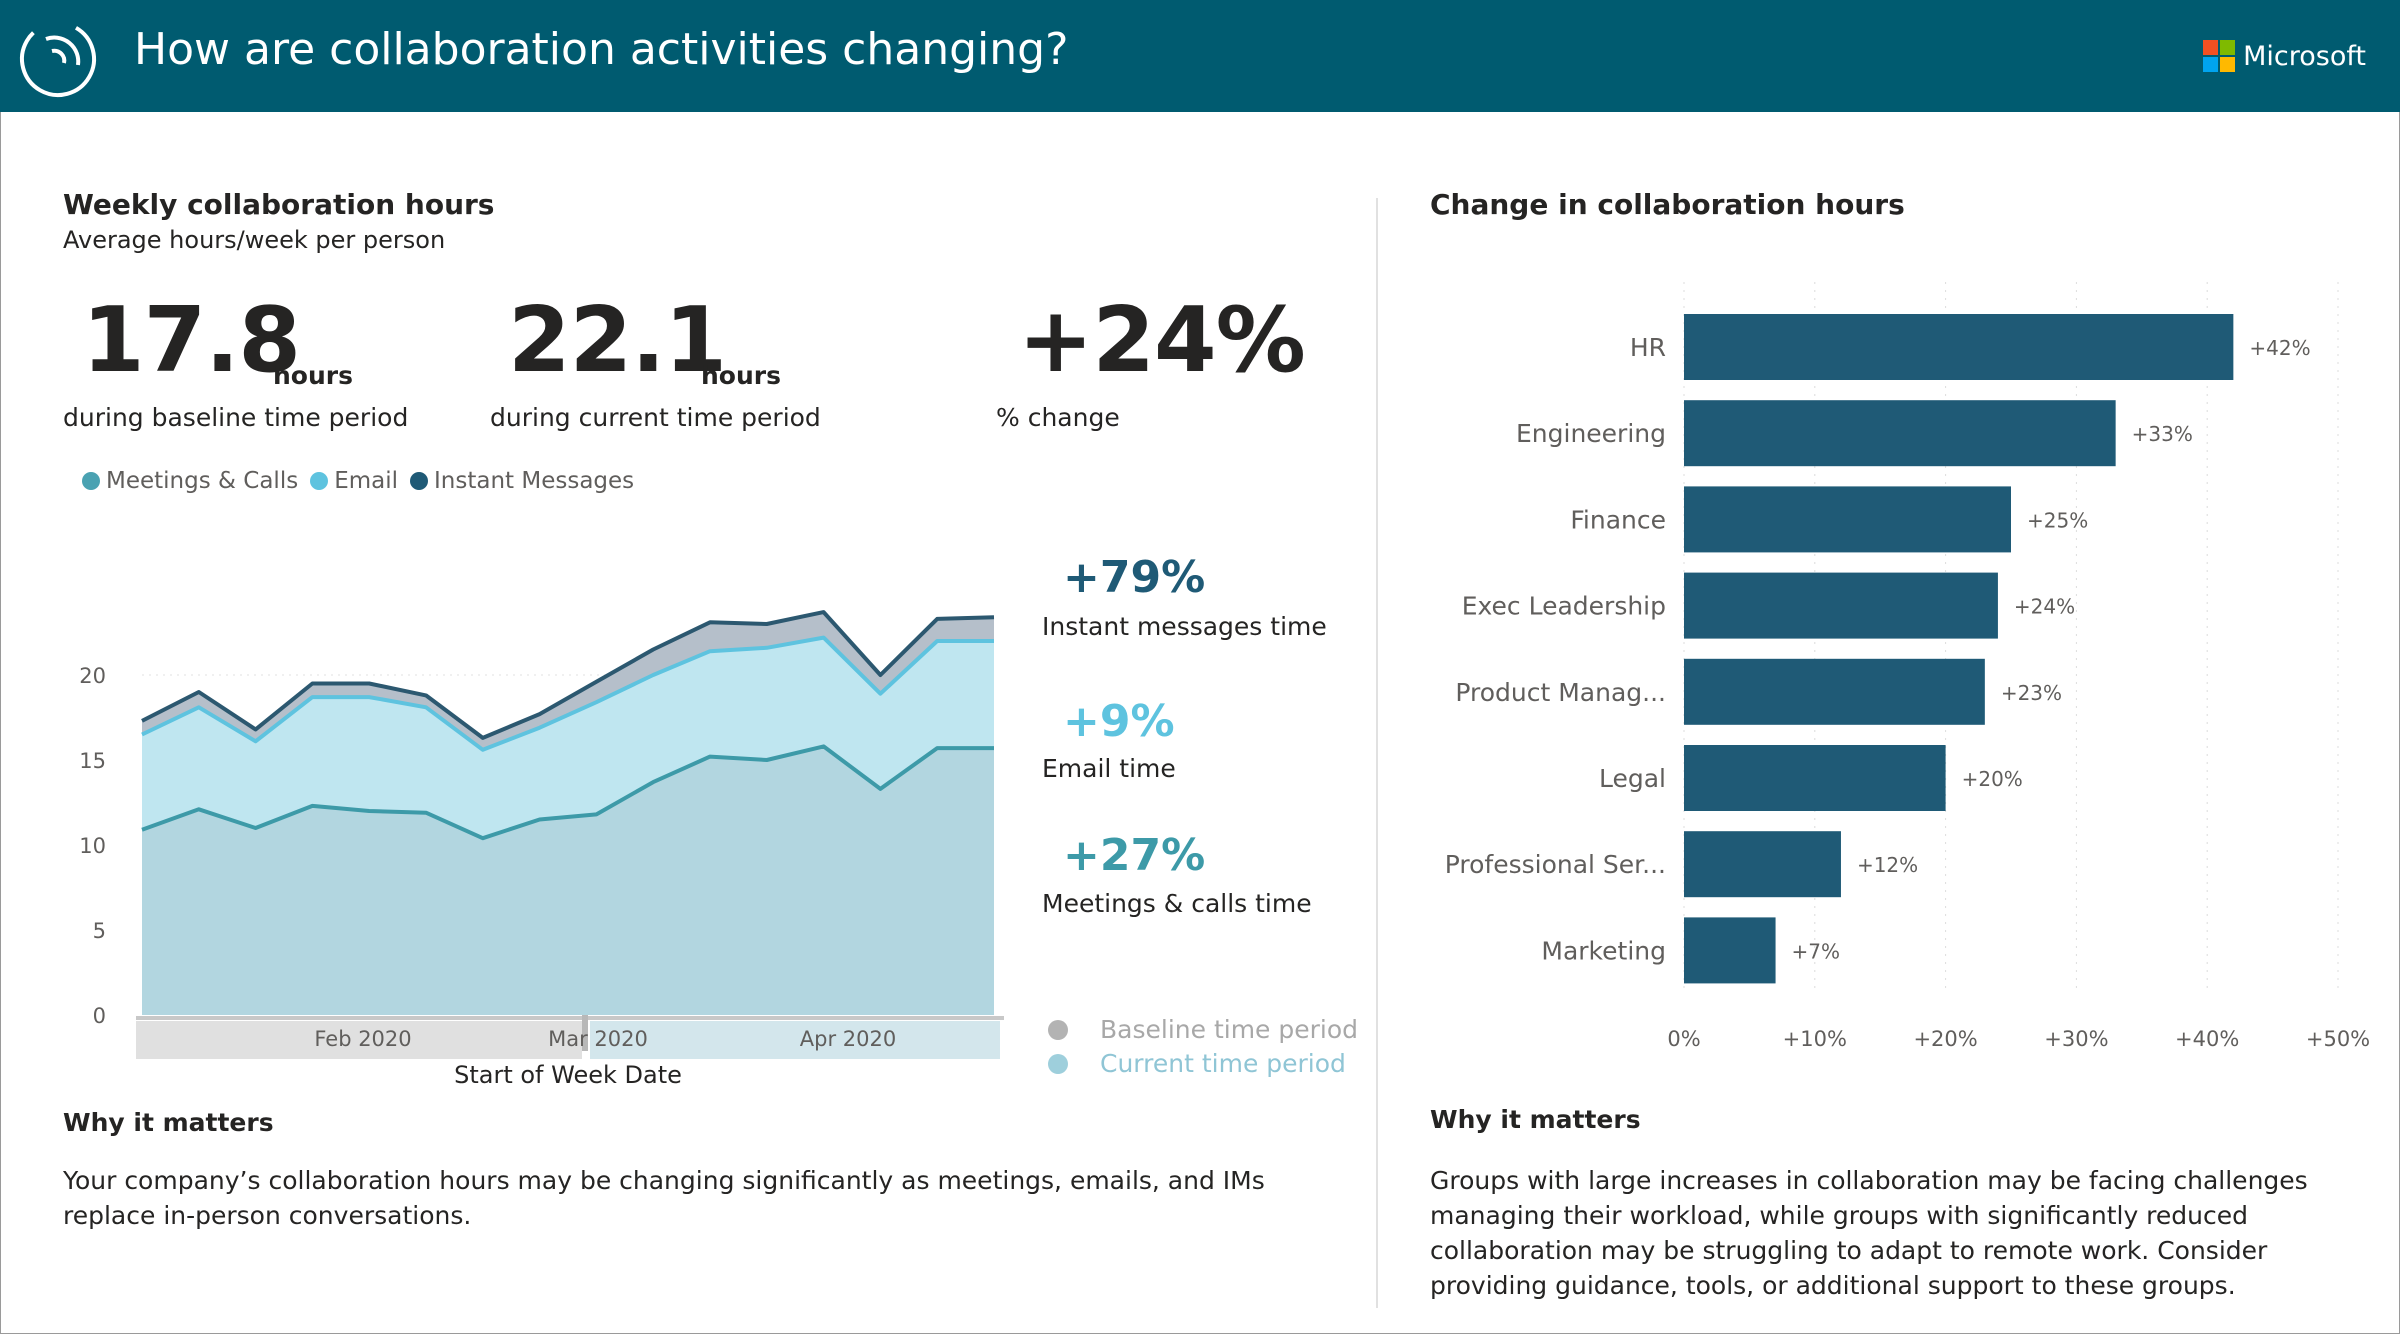 The height and width of the screenshot is (1334, 2400). What do you see at coordinates (1618, 519) in the screenshot?
I see `bar-category-label: Finance` at bounding box center [1618, 519].